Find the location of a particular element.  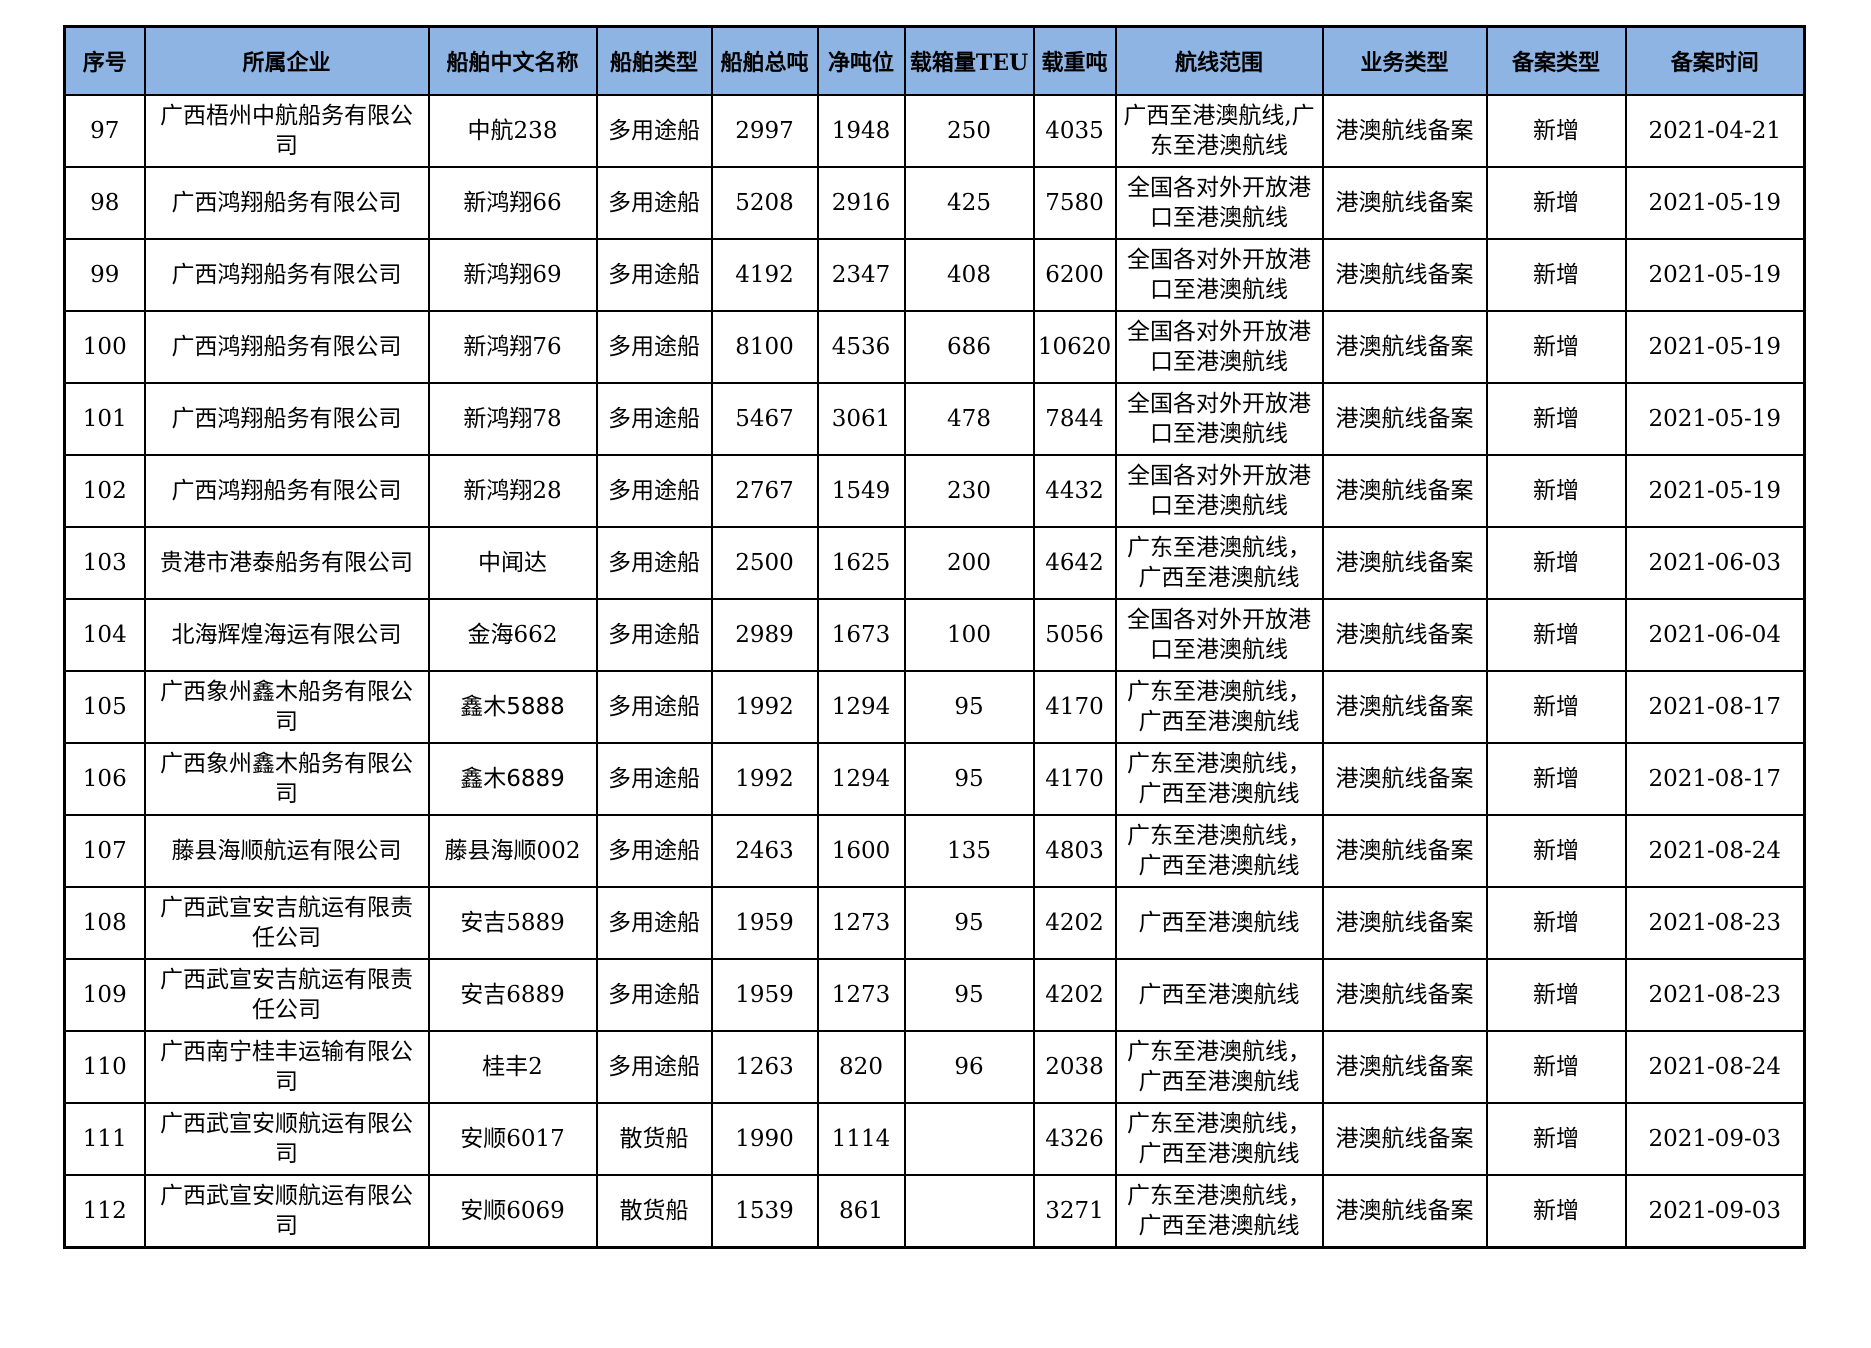

cell-serial: 101 is located at coordinates (104, 419).